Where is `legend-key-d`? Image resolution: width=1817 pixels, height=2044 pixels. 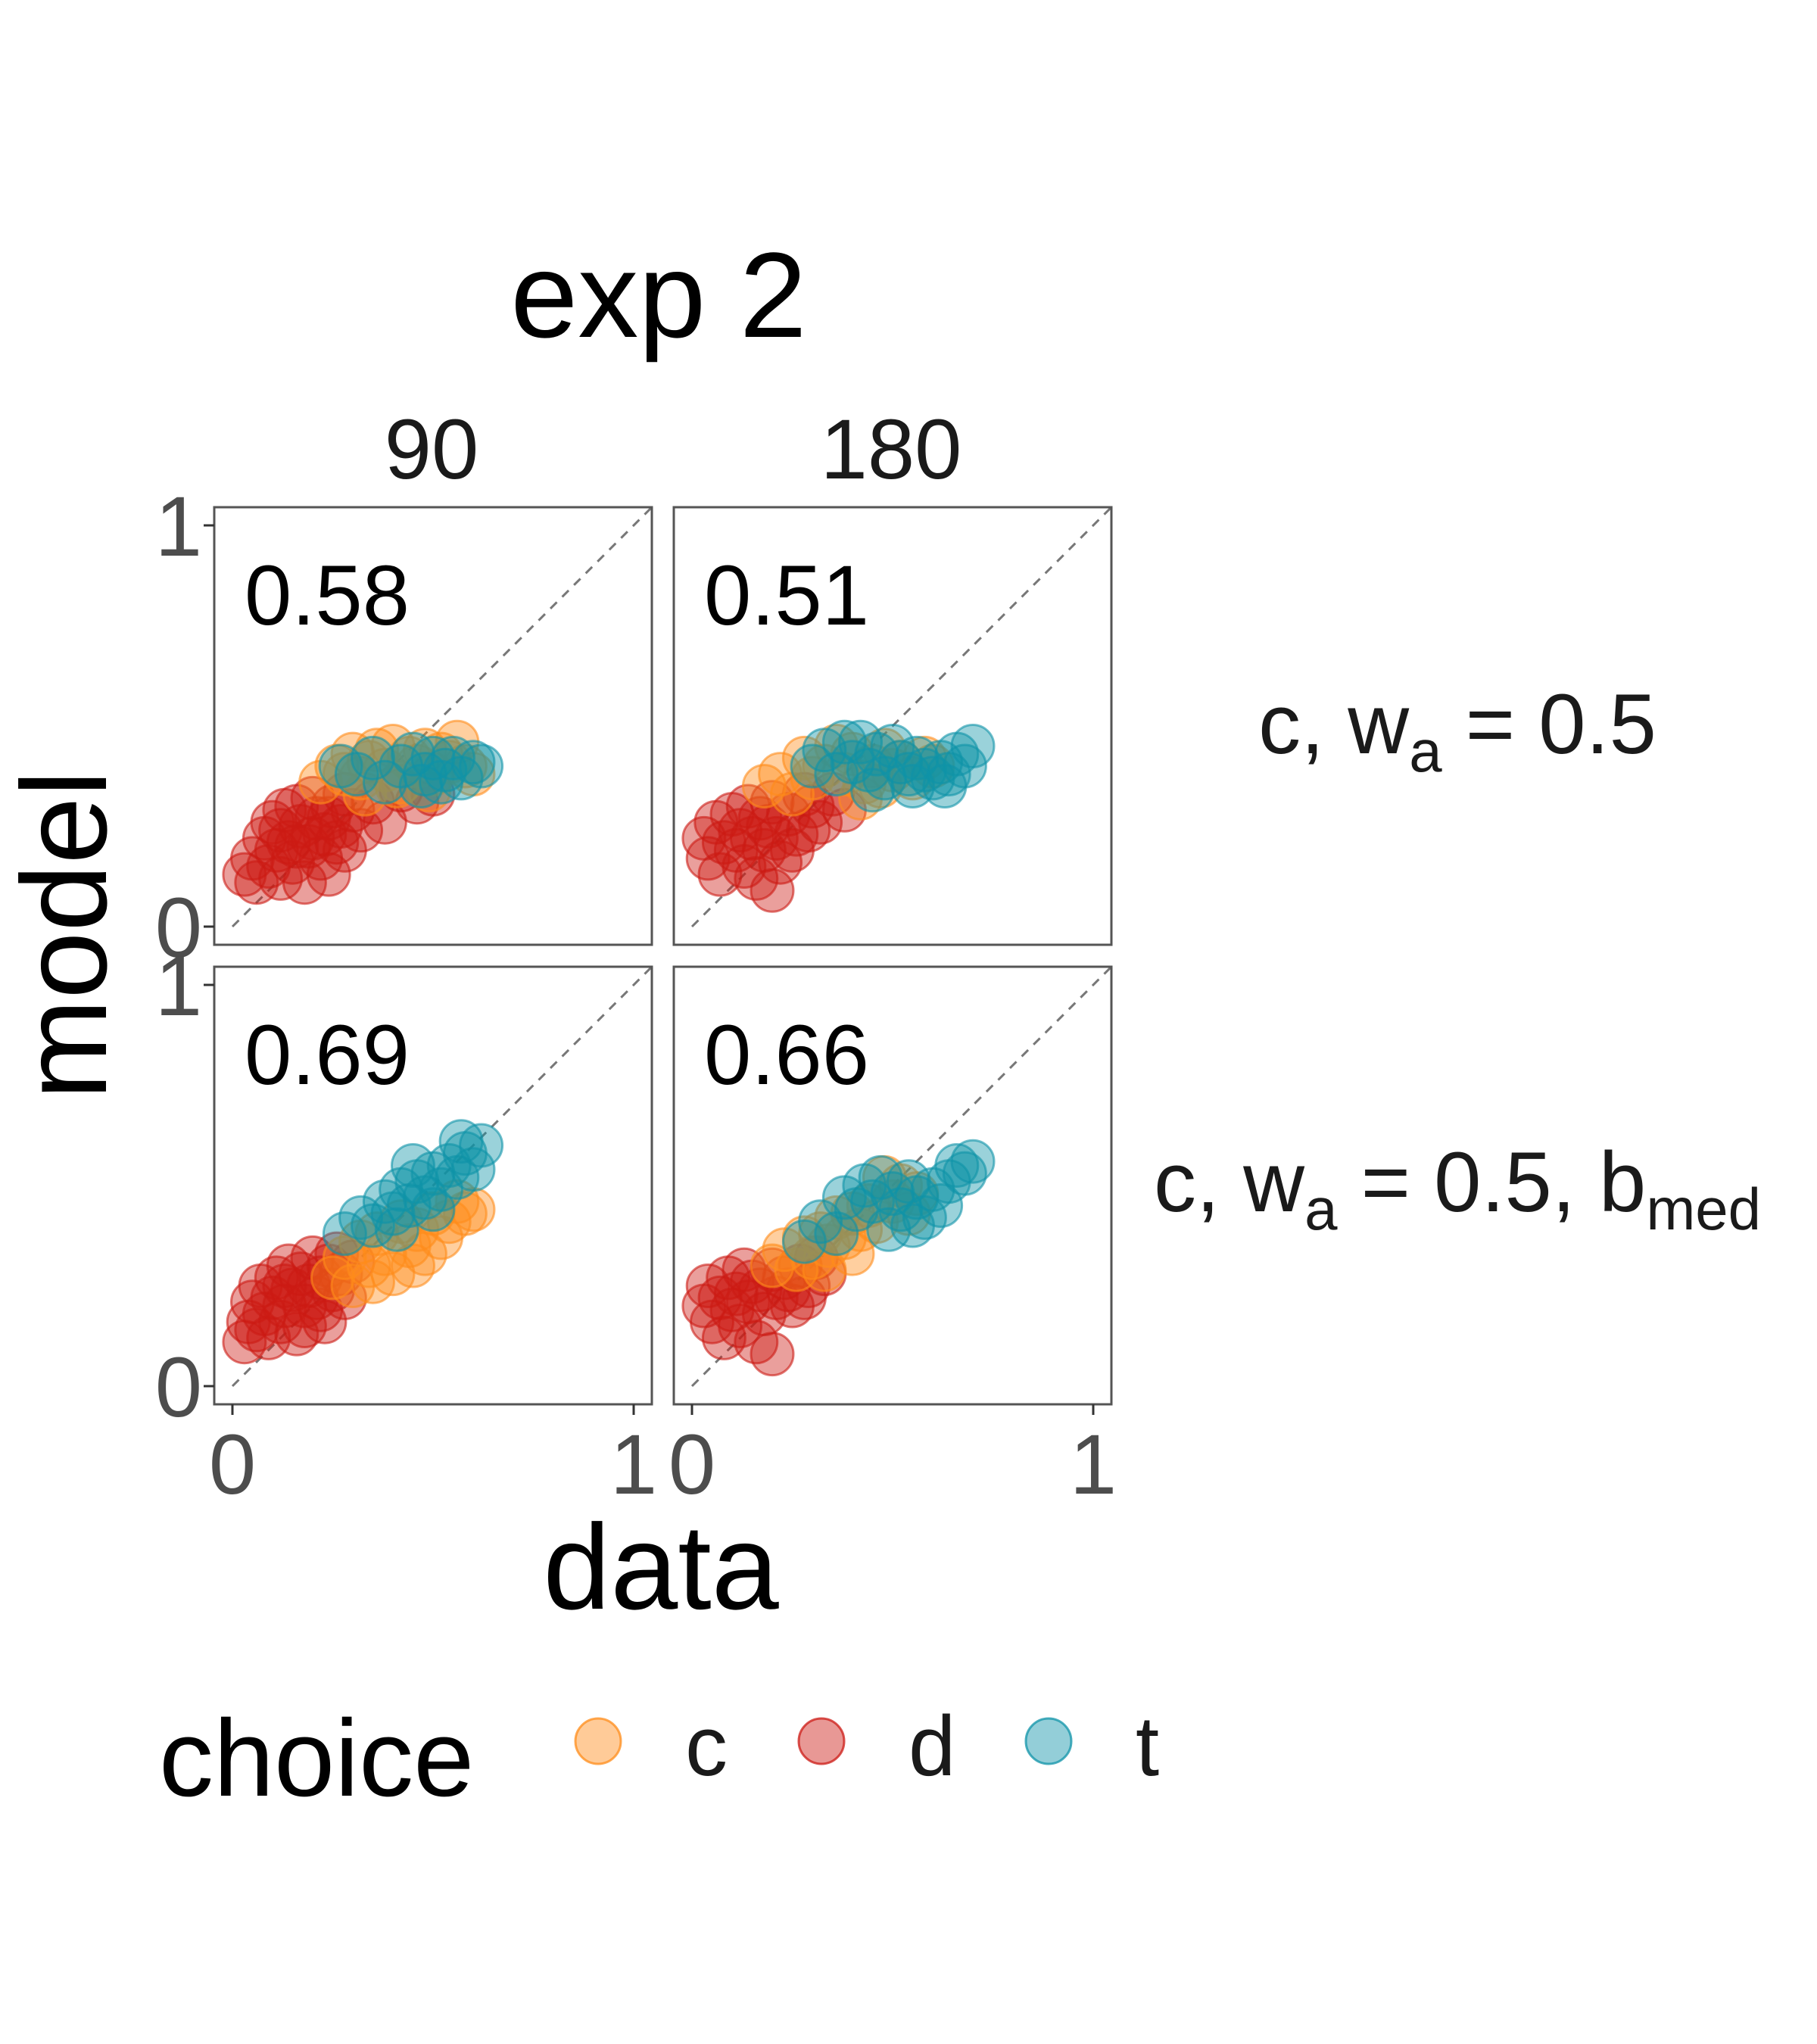 legend-key-d is located at coordinates (821, 1741).